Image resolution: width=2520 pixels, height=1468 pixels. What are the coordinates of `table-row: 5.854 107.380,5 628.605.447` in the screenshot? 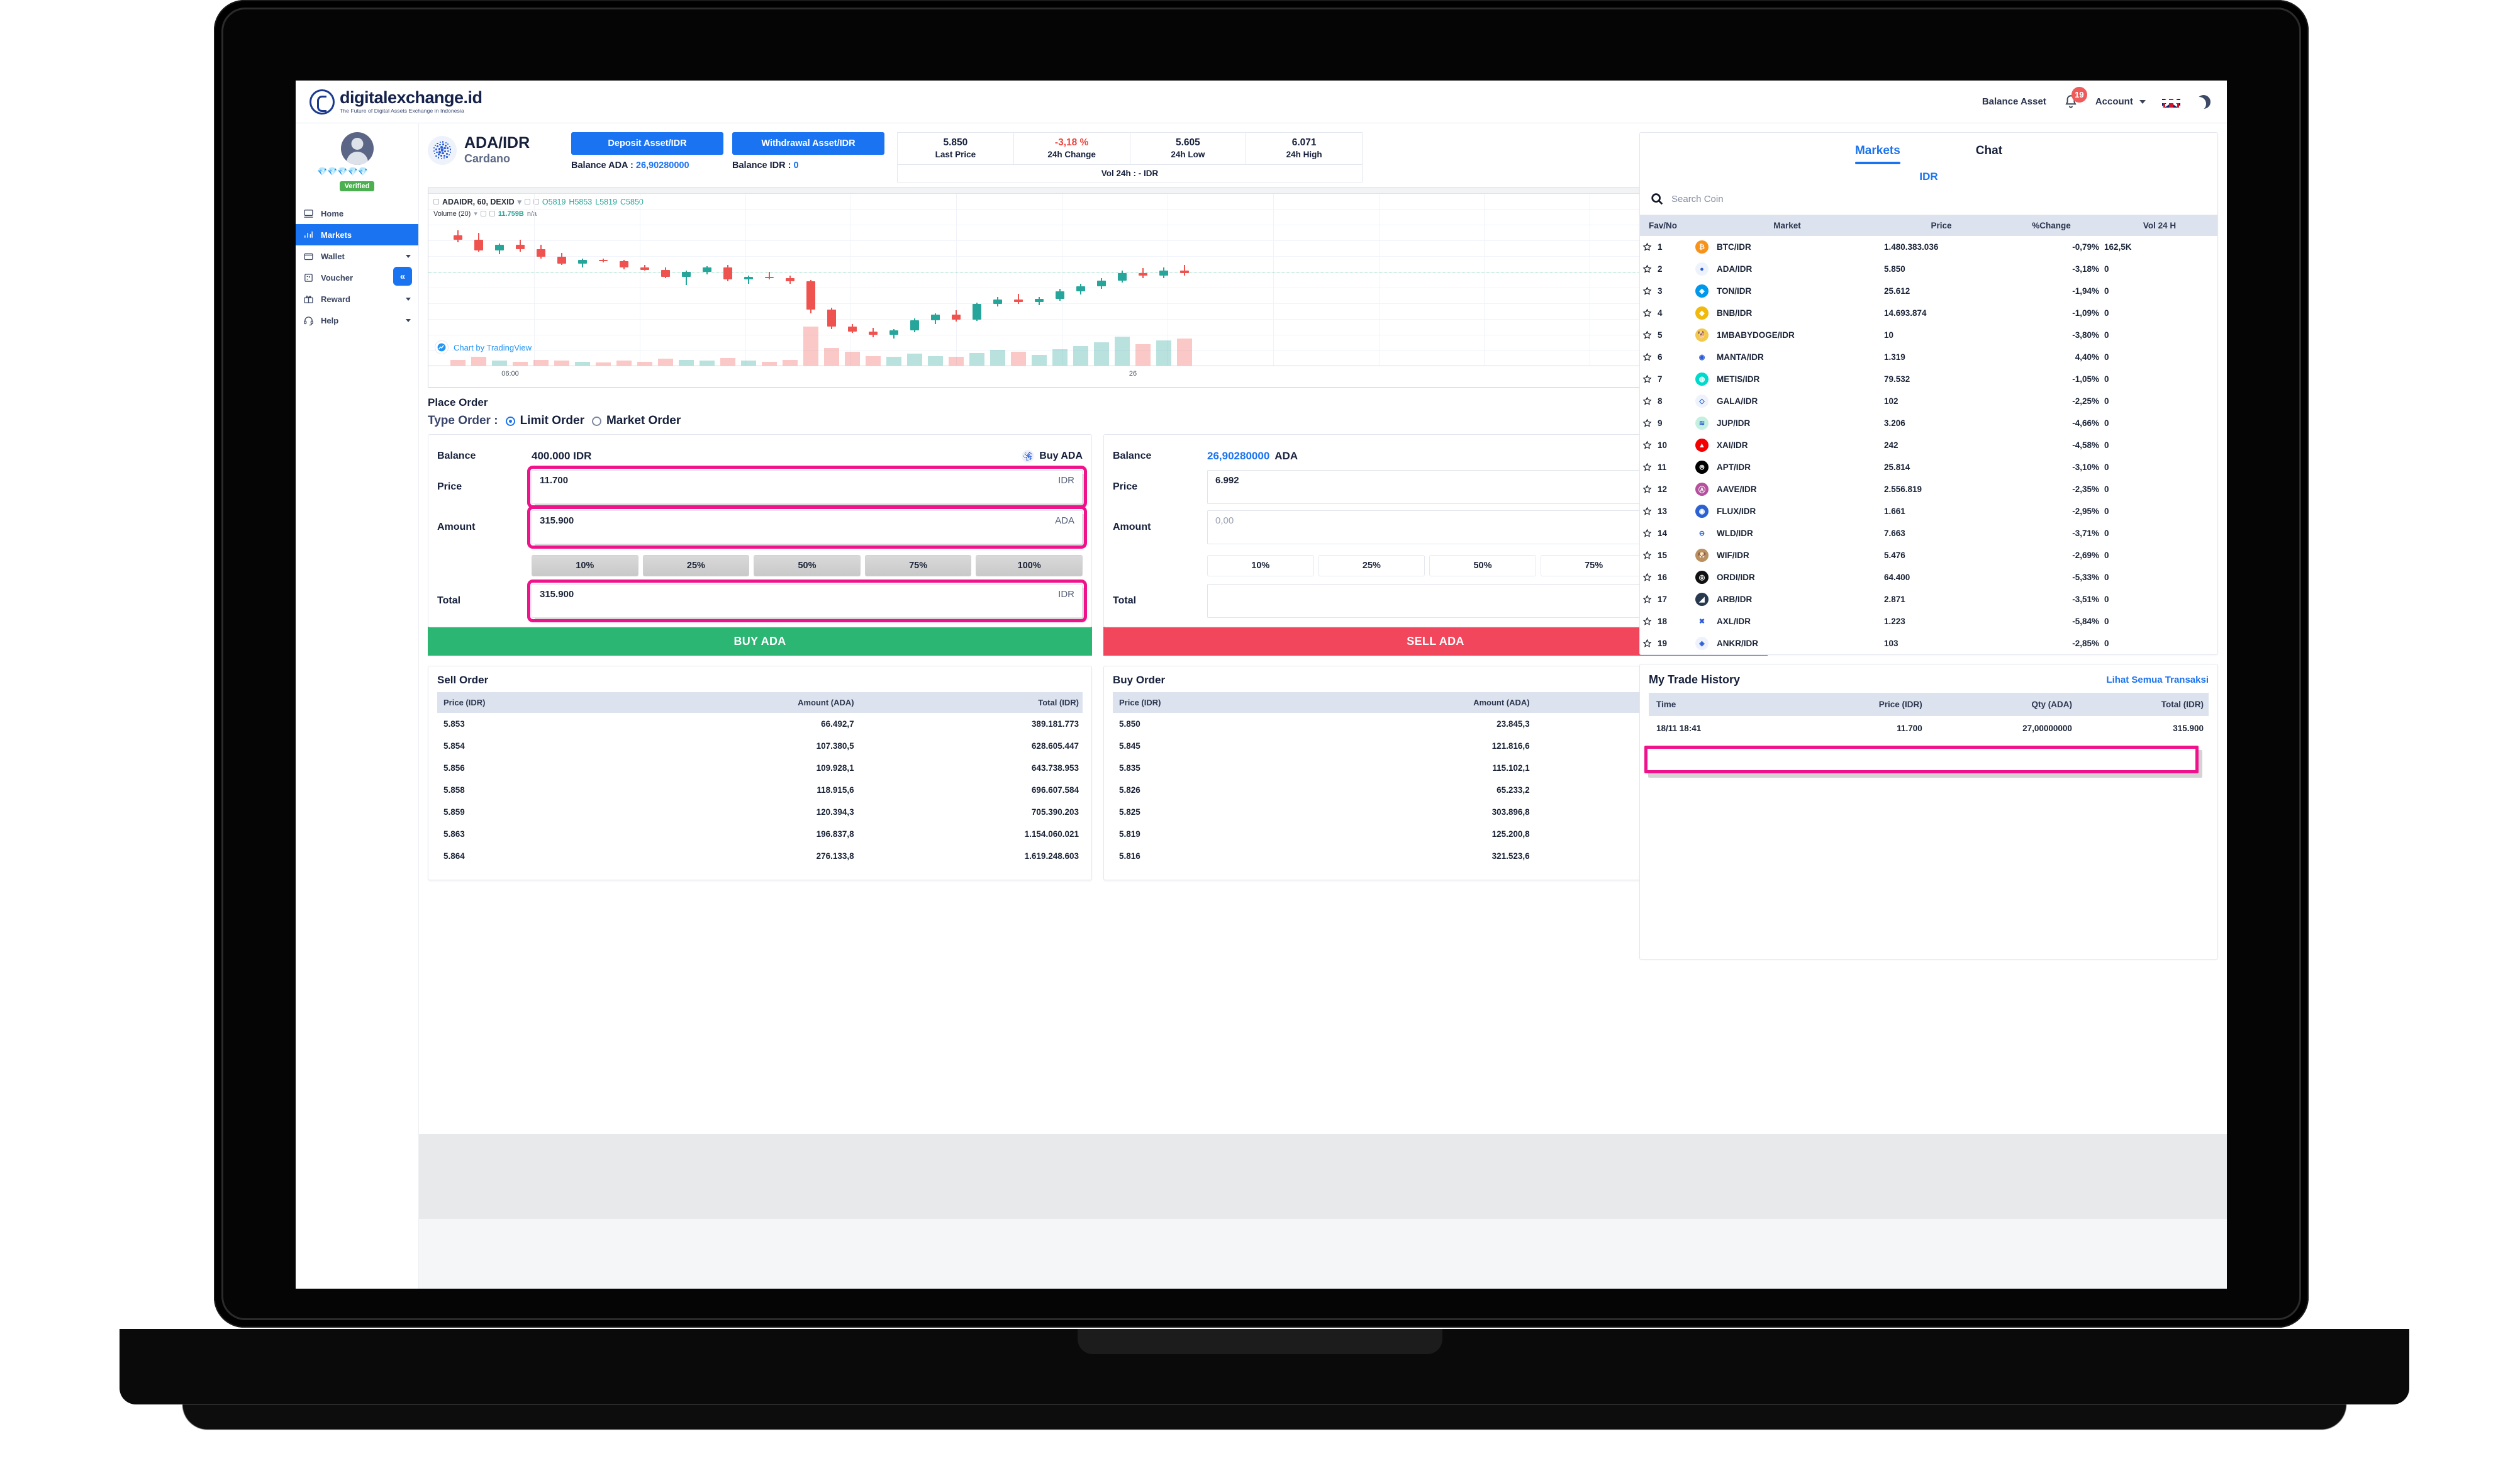 It's located at (760, 746).